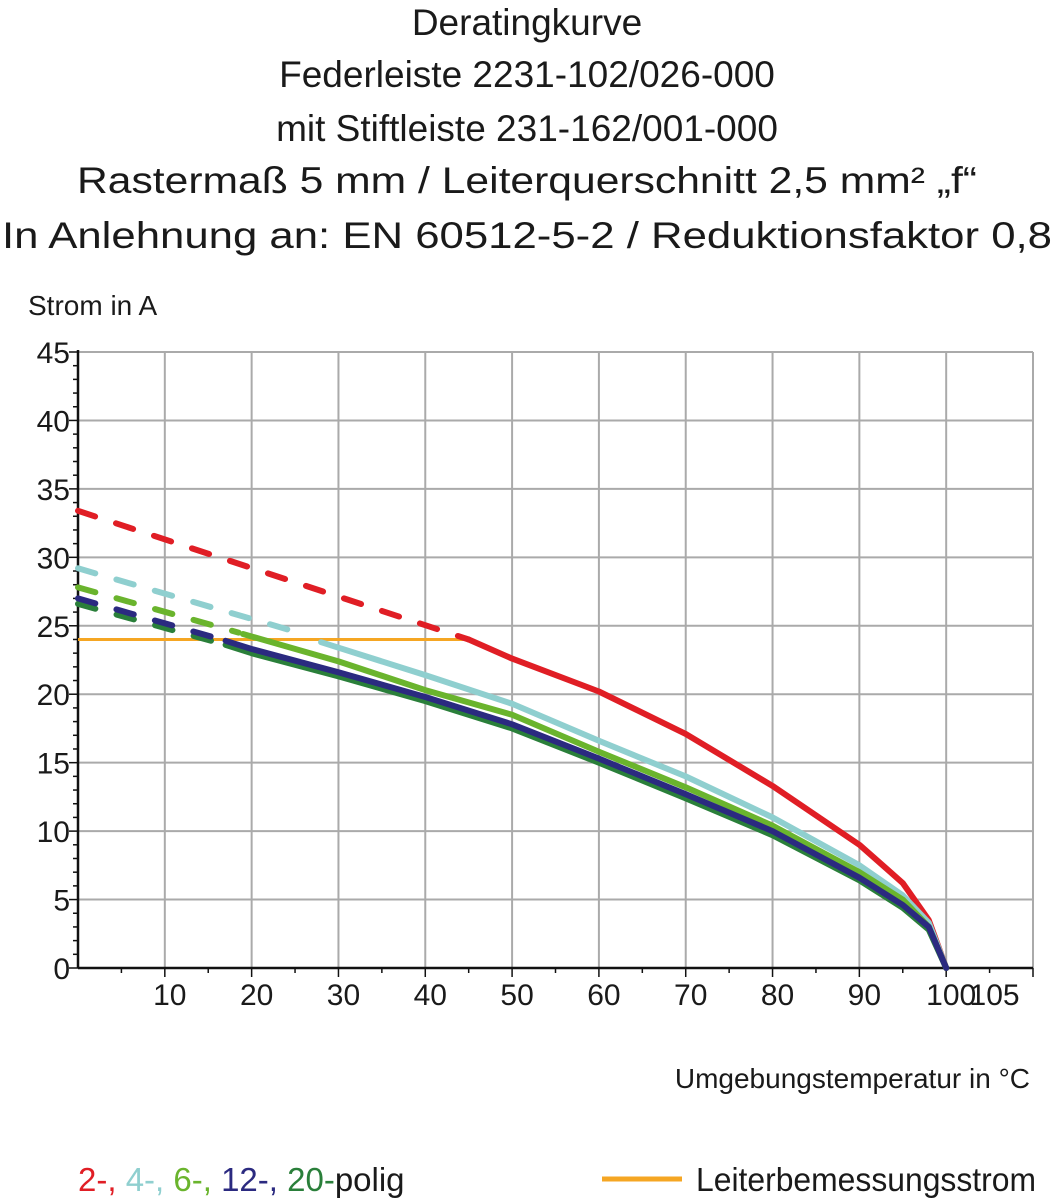  What do you see at coordinates (370, 1179) in the screenshot?
I see `legend-pole-item: polig` at bounding box center [370, 1179].